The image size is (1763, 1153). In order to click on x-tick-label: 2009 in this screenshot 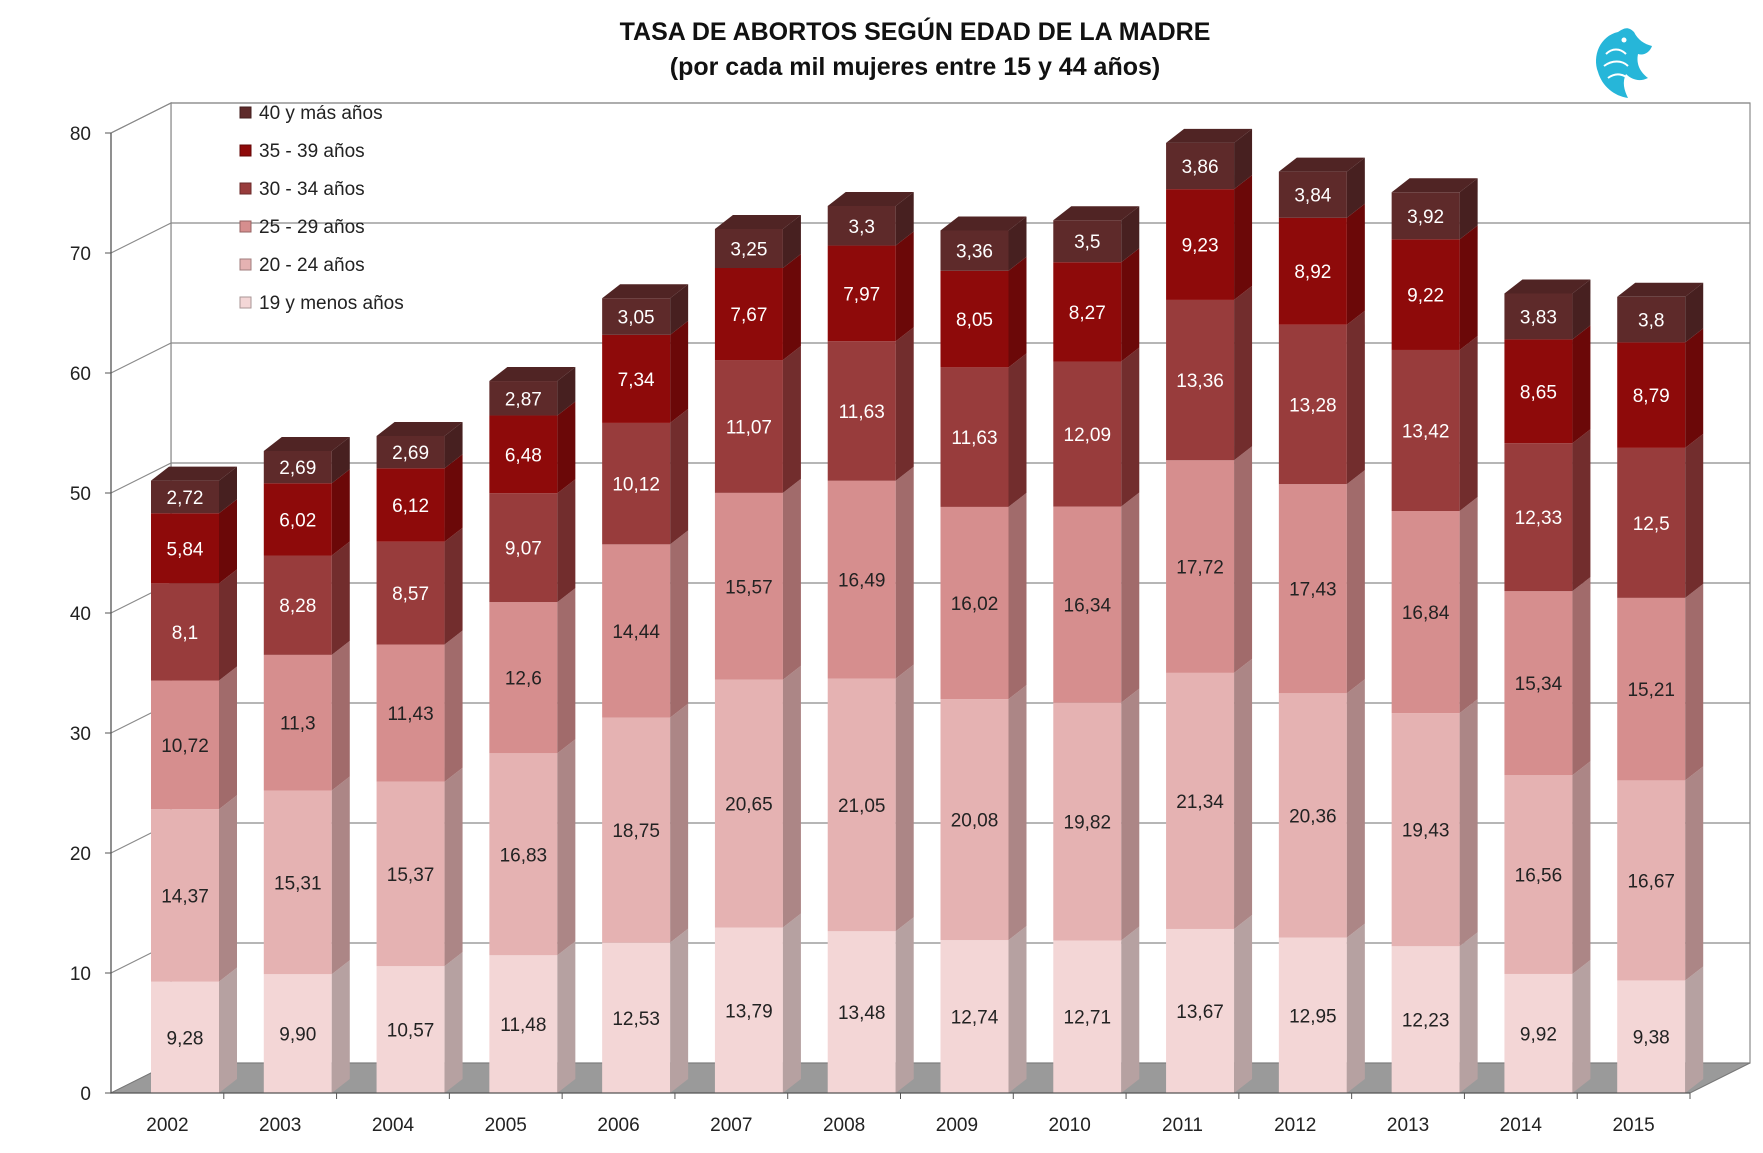, I will do `click(957, 1125)`.